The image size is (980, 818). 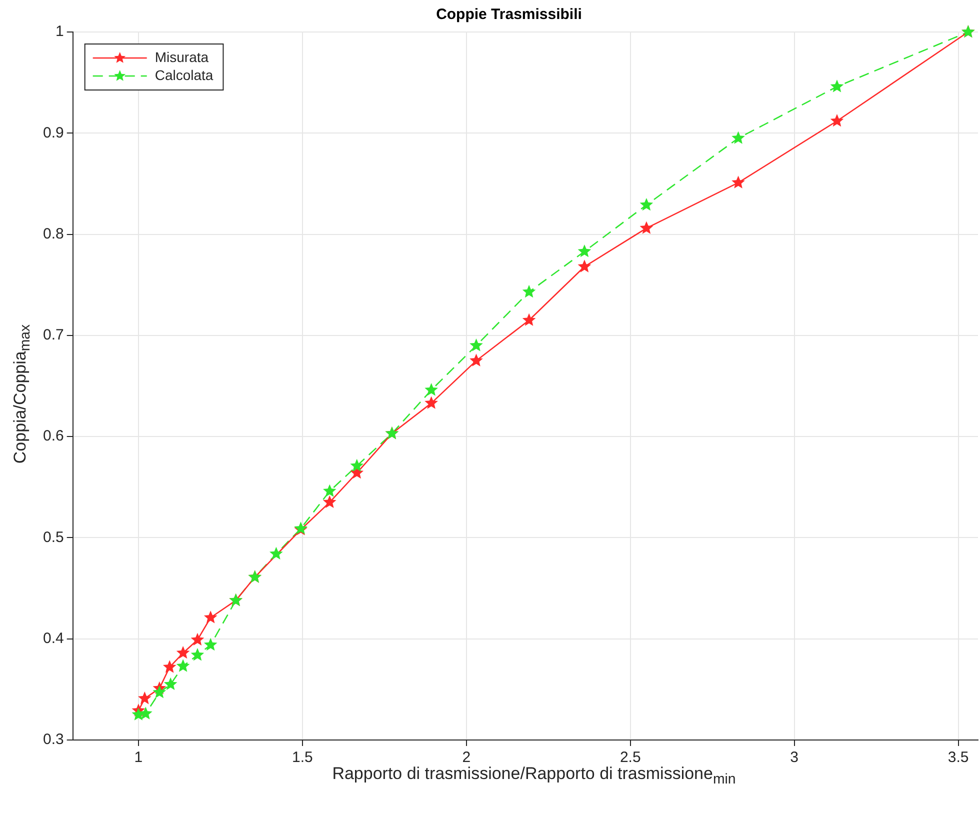 What do you see at coordinates (53, 335) in the screenshot?
I see `y-tick-label: 0.7` at bounding box center [53, 335].